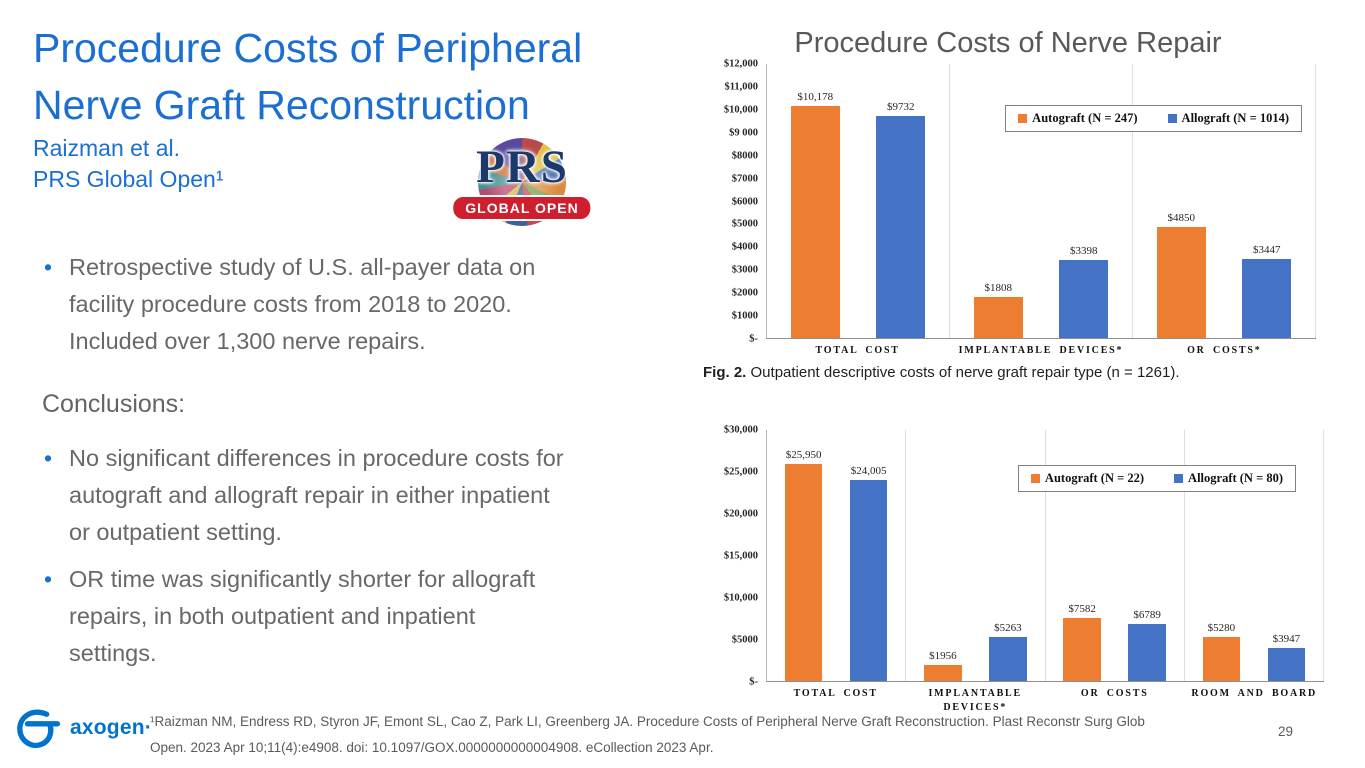 The height and width of the screenshot is (768, 1365). What do you see at coordinates (943, 665) in the screenshot?
I see `bar: $1956` at bounding box center [943, 665].